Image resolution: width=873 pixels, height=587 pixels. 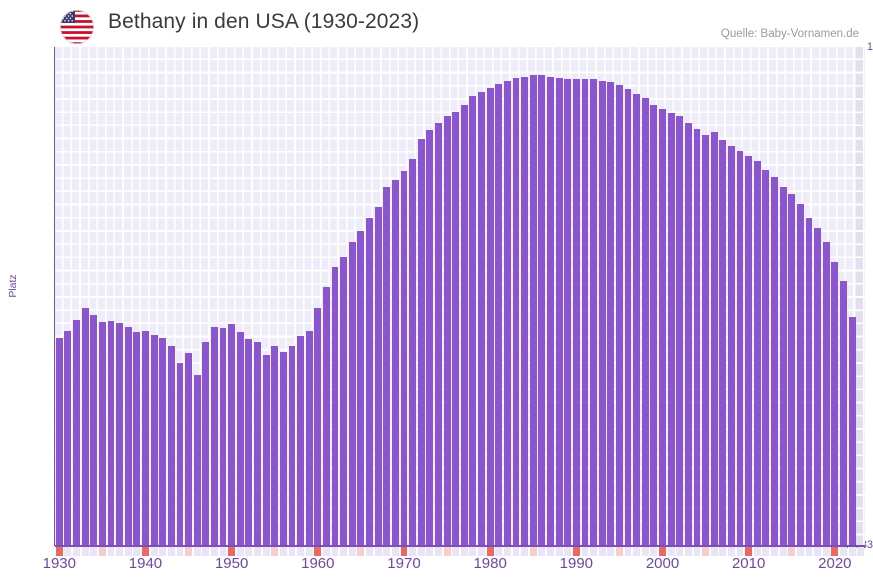 I want to click on bar-1964, so click(x=352, y=393).